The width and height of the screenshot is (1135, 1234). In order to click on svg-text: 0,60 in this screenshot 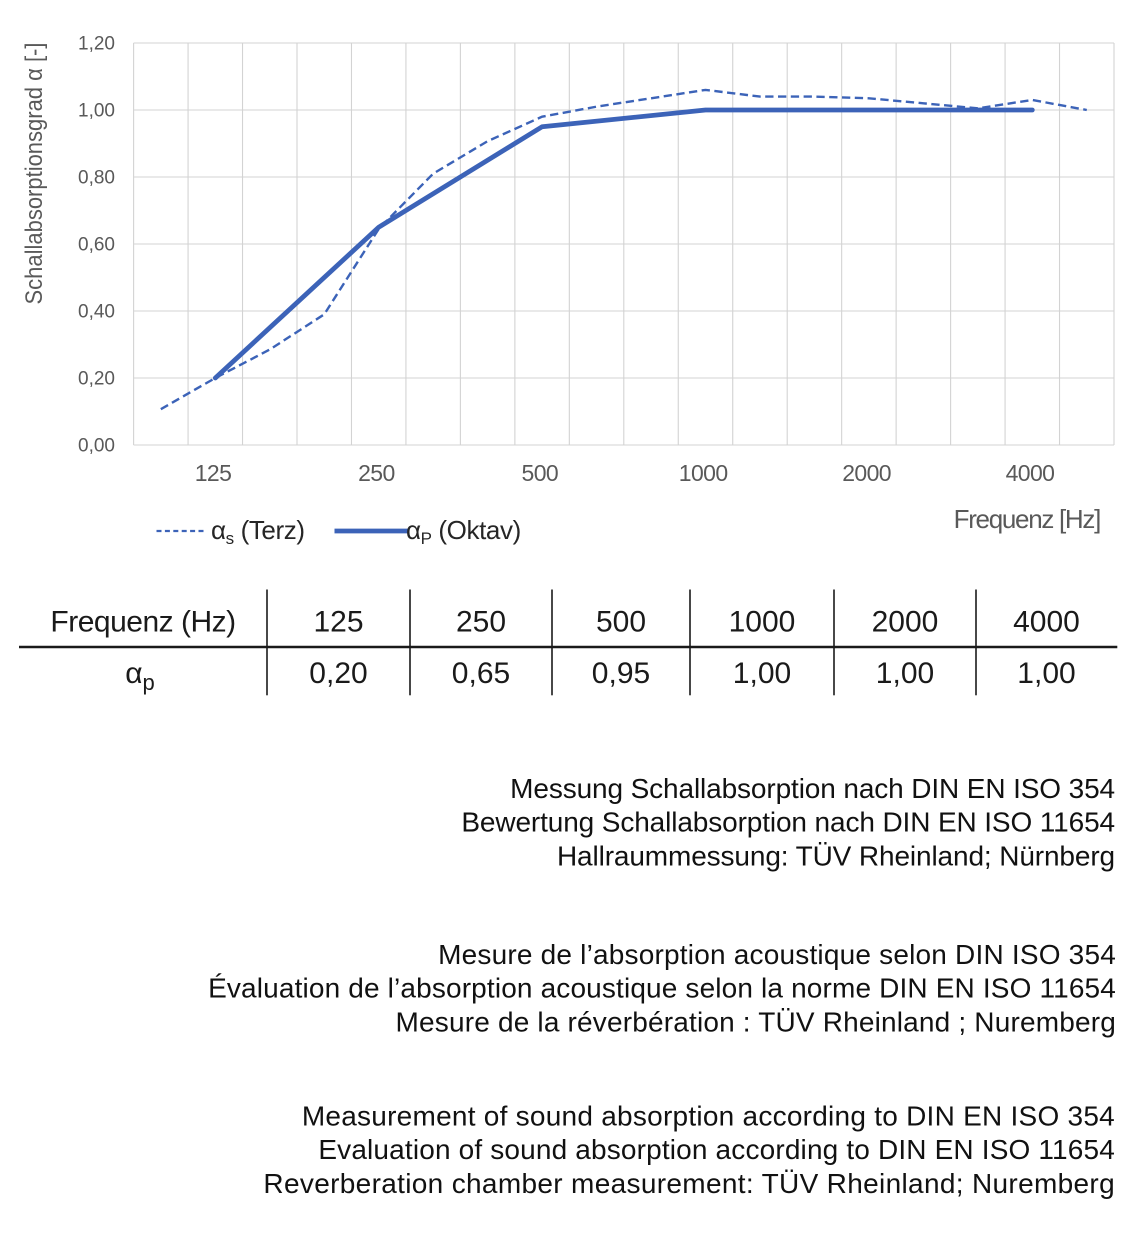, I will do `click(96, 245)`.